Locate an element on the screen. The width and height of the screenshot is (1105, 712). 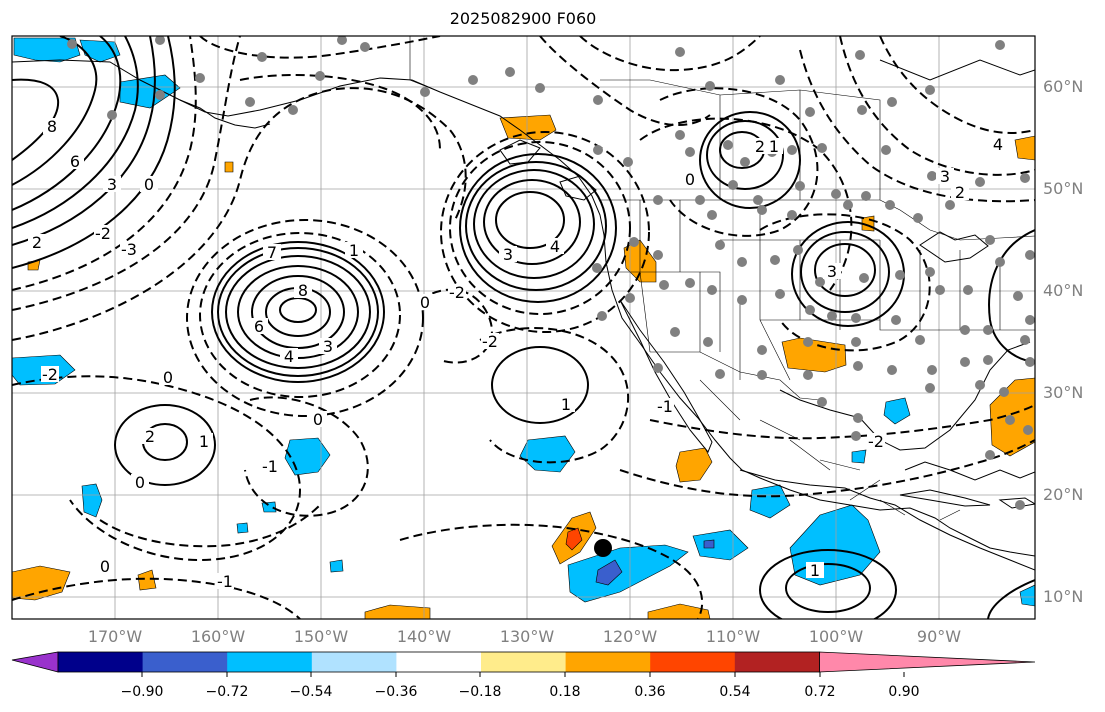
colorbar-extend-low is located at coordinates (35, 662).